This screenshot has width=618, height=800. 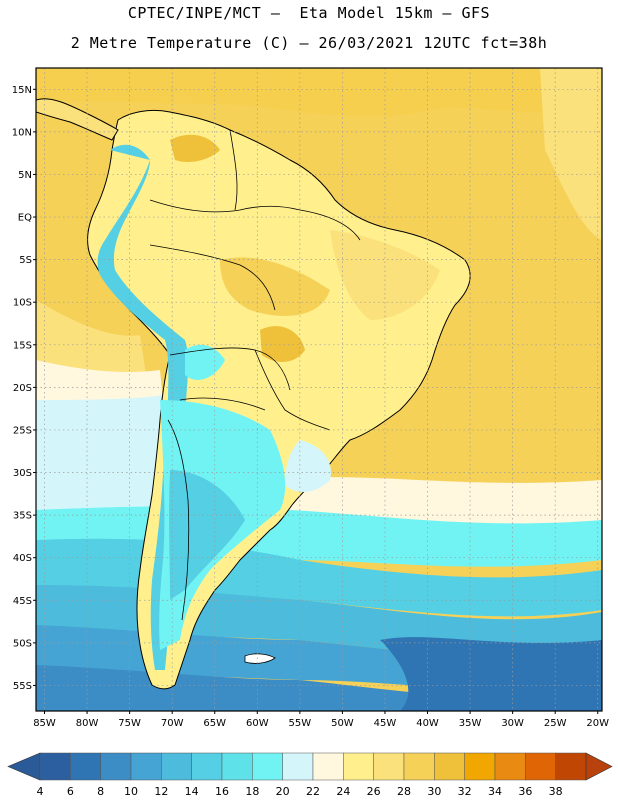 I want to click on colorbar-label: 24, so click(x=343, y=791).